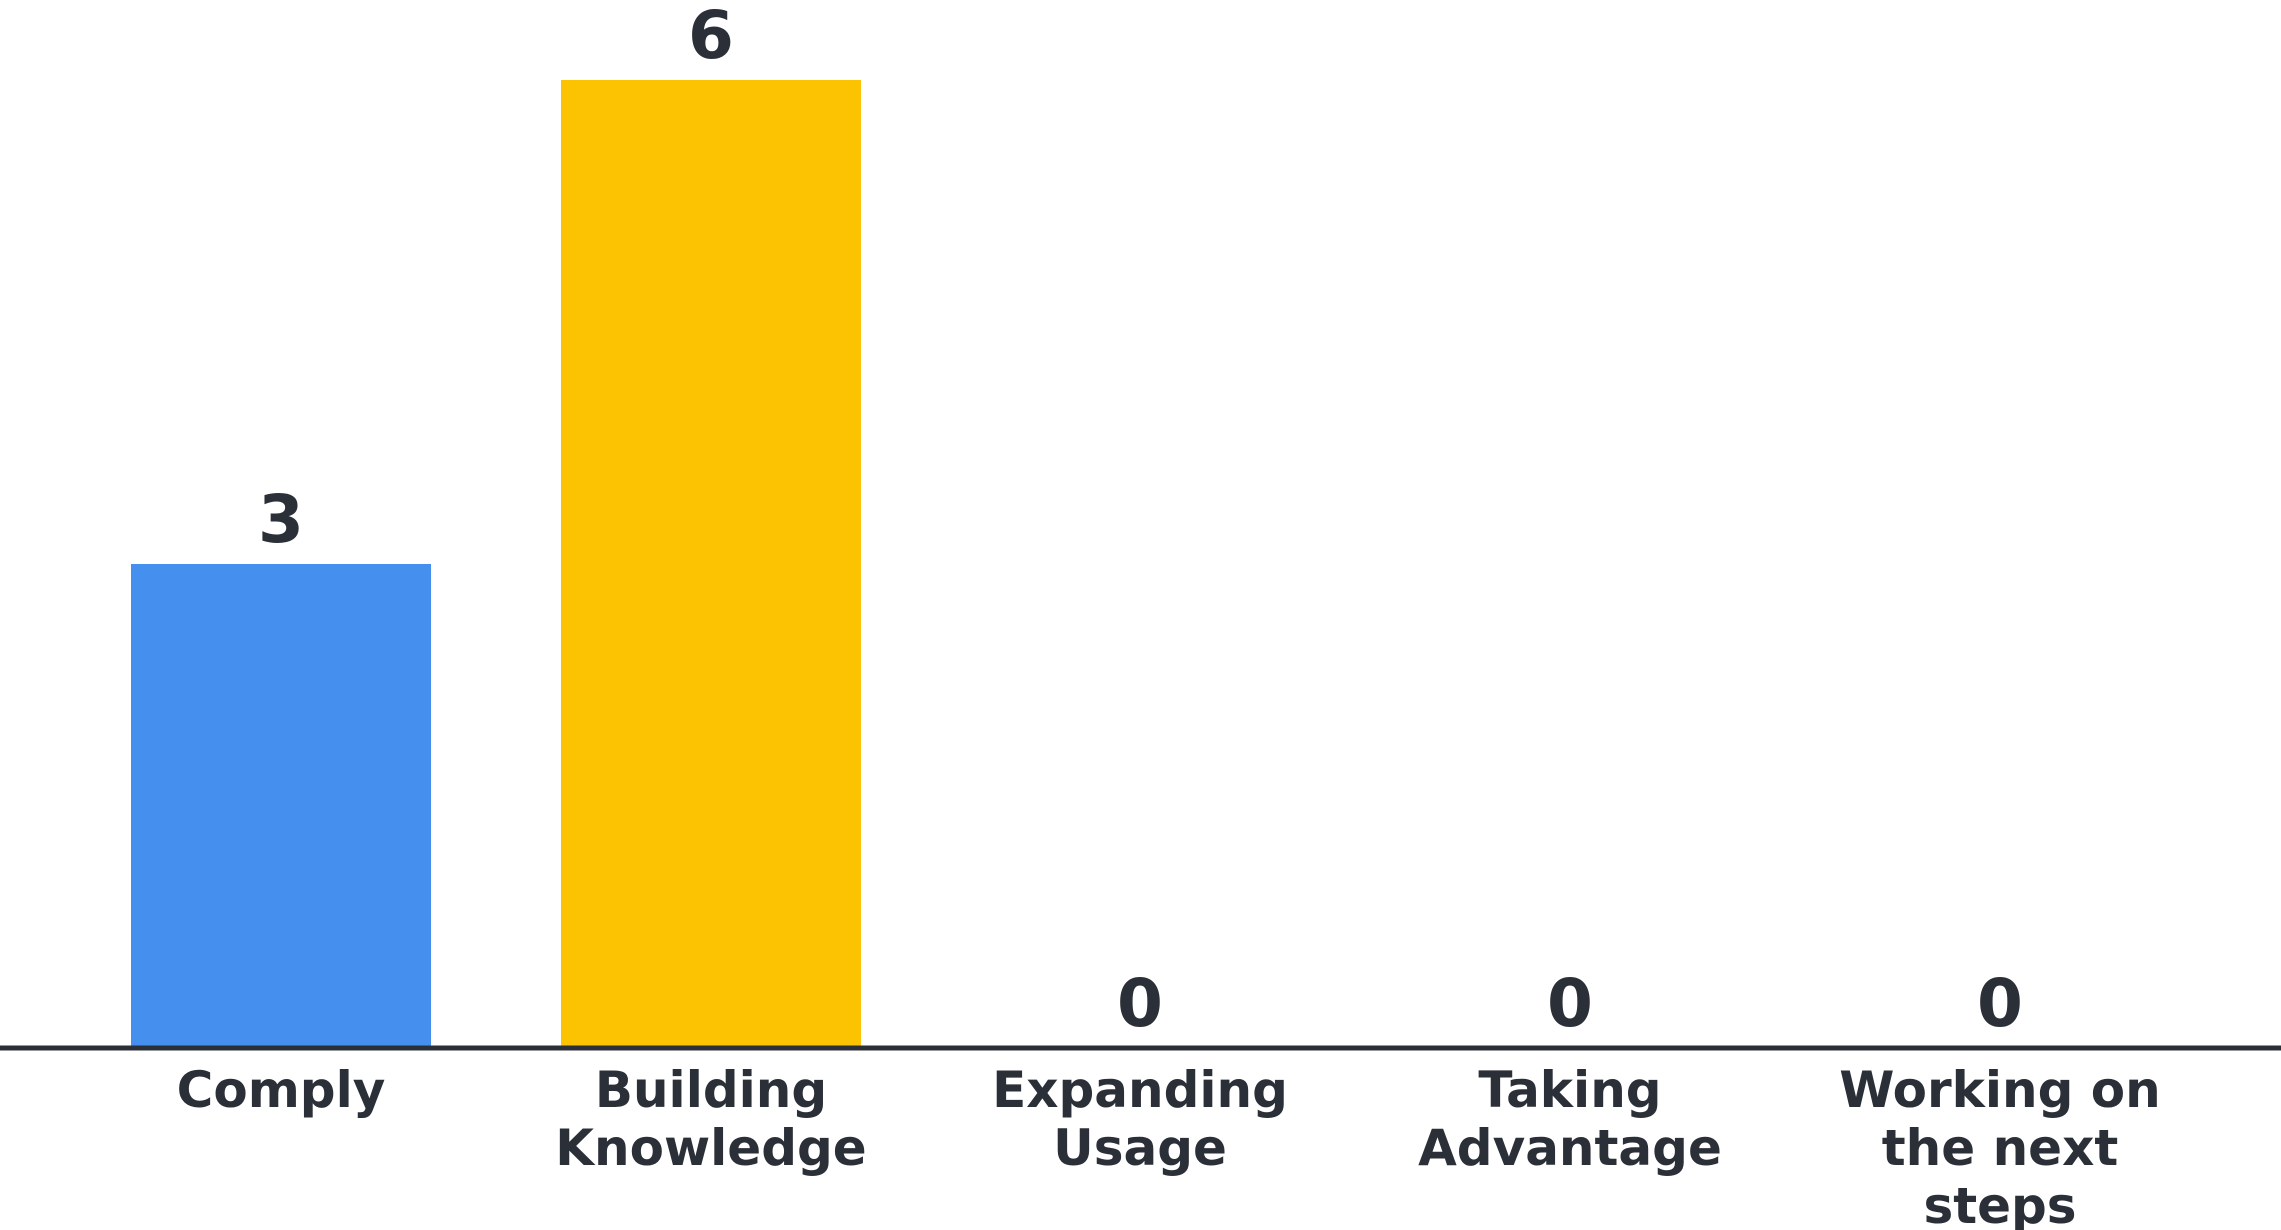  What do you see at coordinates (711, 37) in the screenshot?
I see `value-label-1: 6` at bounding box center [711, 37].